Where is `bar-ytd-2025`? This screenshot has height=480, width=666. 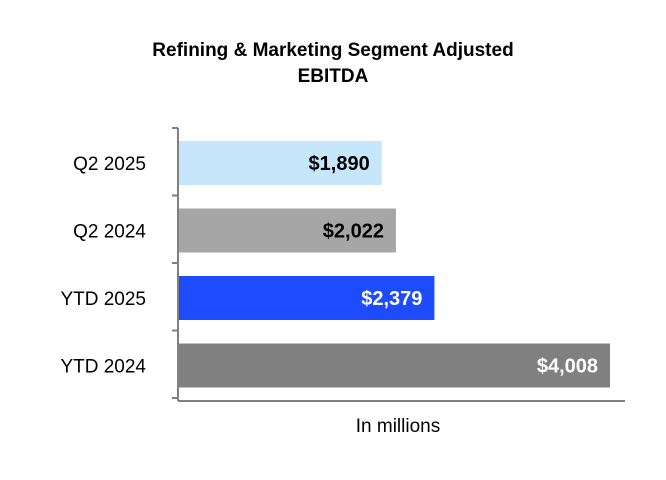 bar-ytd-2025 is located at coordinates (306, 298).